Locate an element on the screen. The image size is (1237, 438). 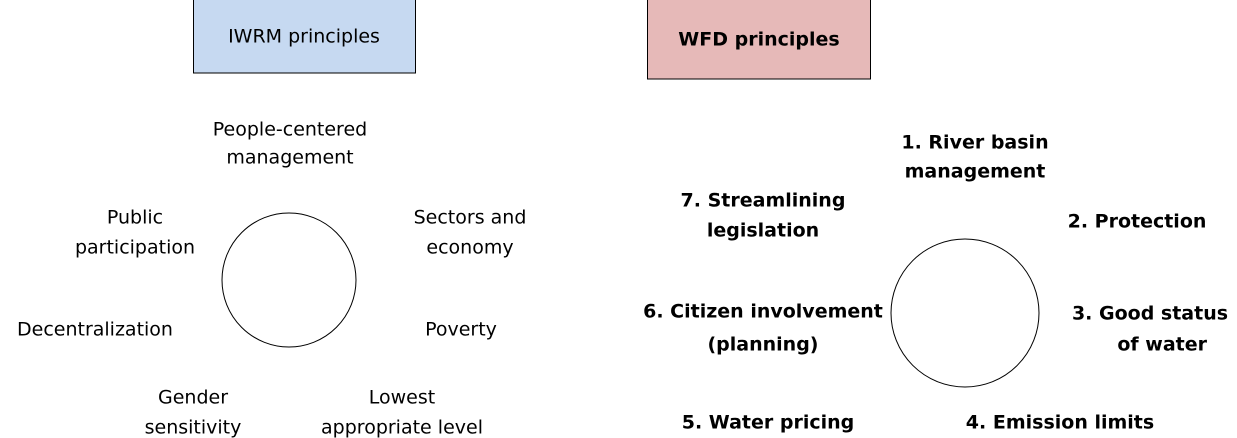
wfd-principle: legislation is located at coordinates (763, 231).